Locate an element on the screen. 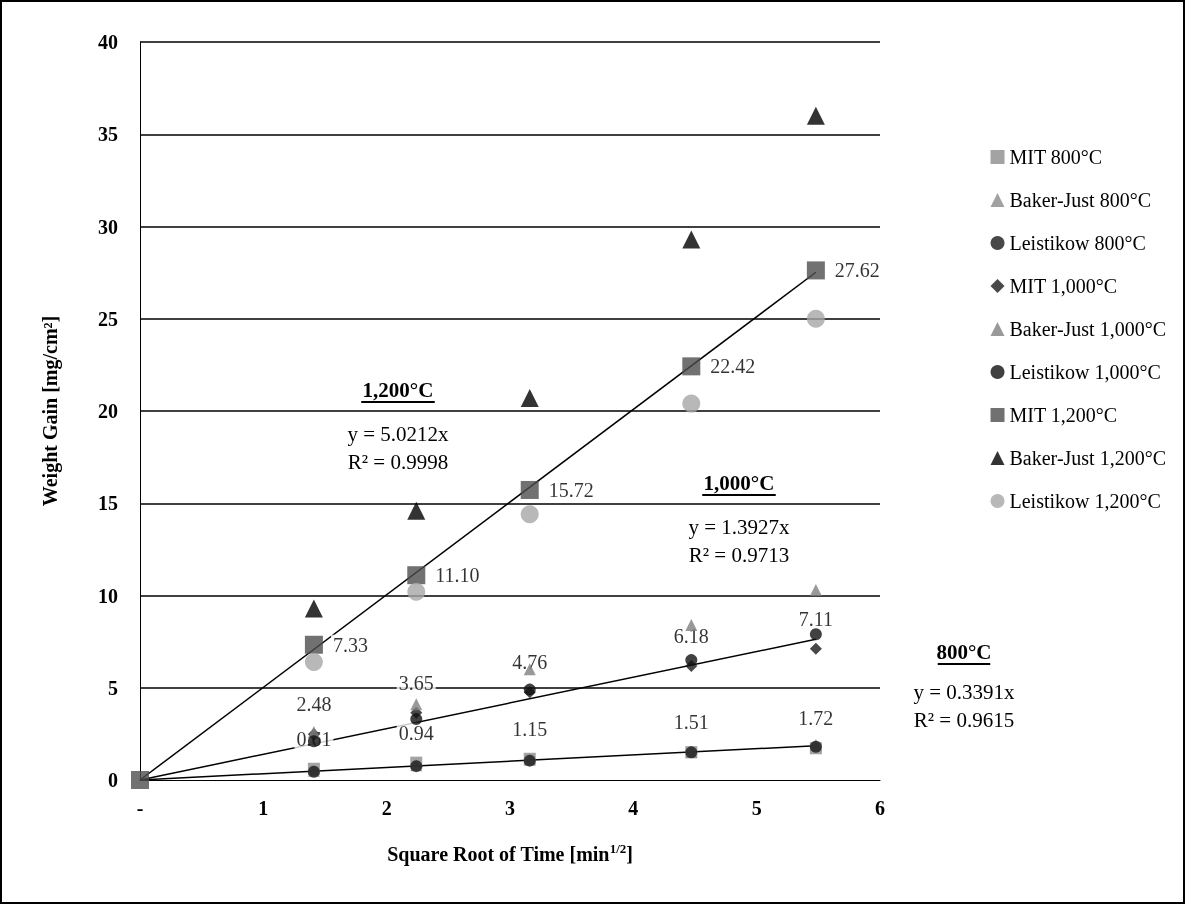 Image resolution: width=1185 pixels, height=904 pixels. legend-label: MIT 1,200°C is located at coordinates (1063, 415).